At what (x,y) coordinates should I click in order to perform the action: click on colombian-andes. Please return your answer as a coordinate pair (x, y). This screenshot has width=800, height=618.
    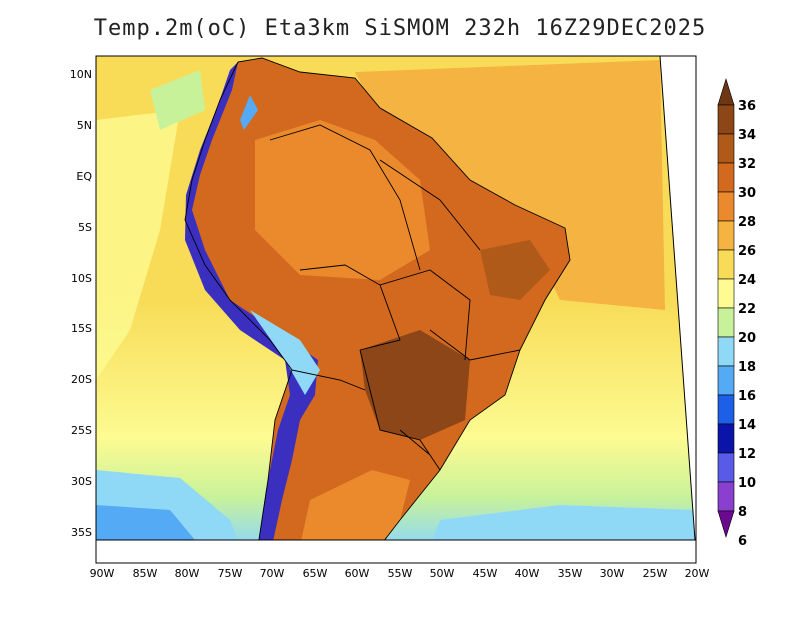
    Looking at the image, I should click on (249, 112).